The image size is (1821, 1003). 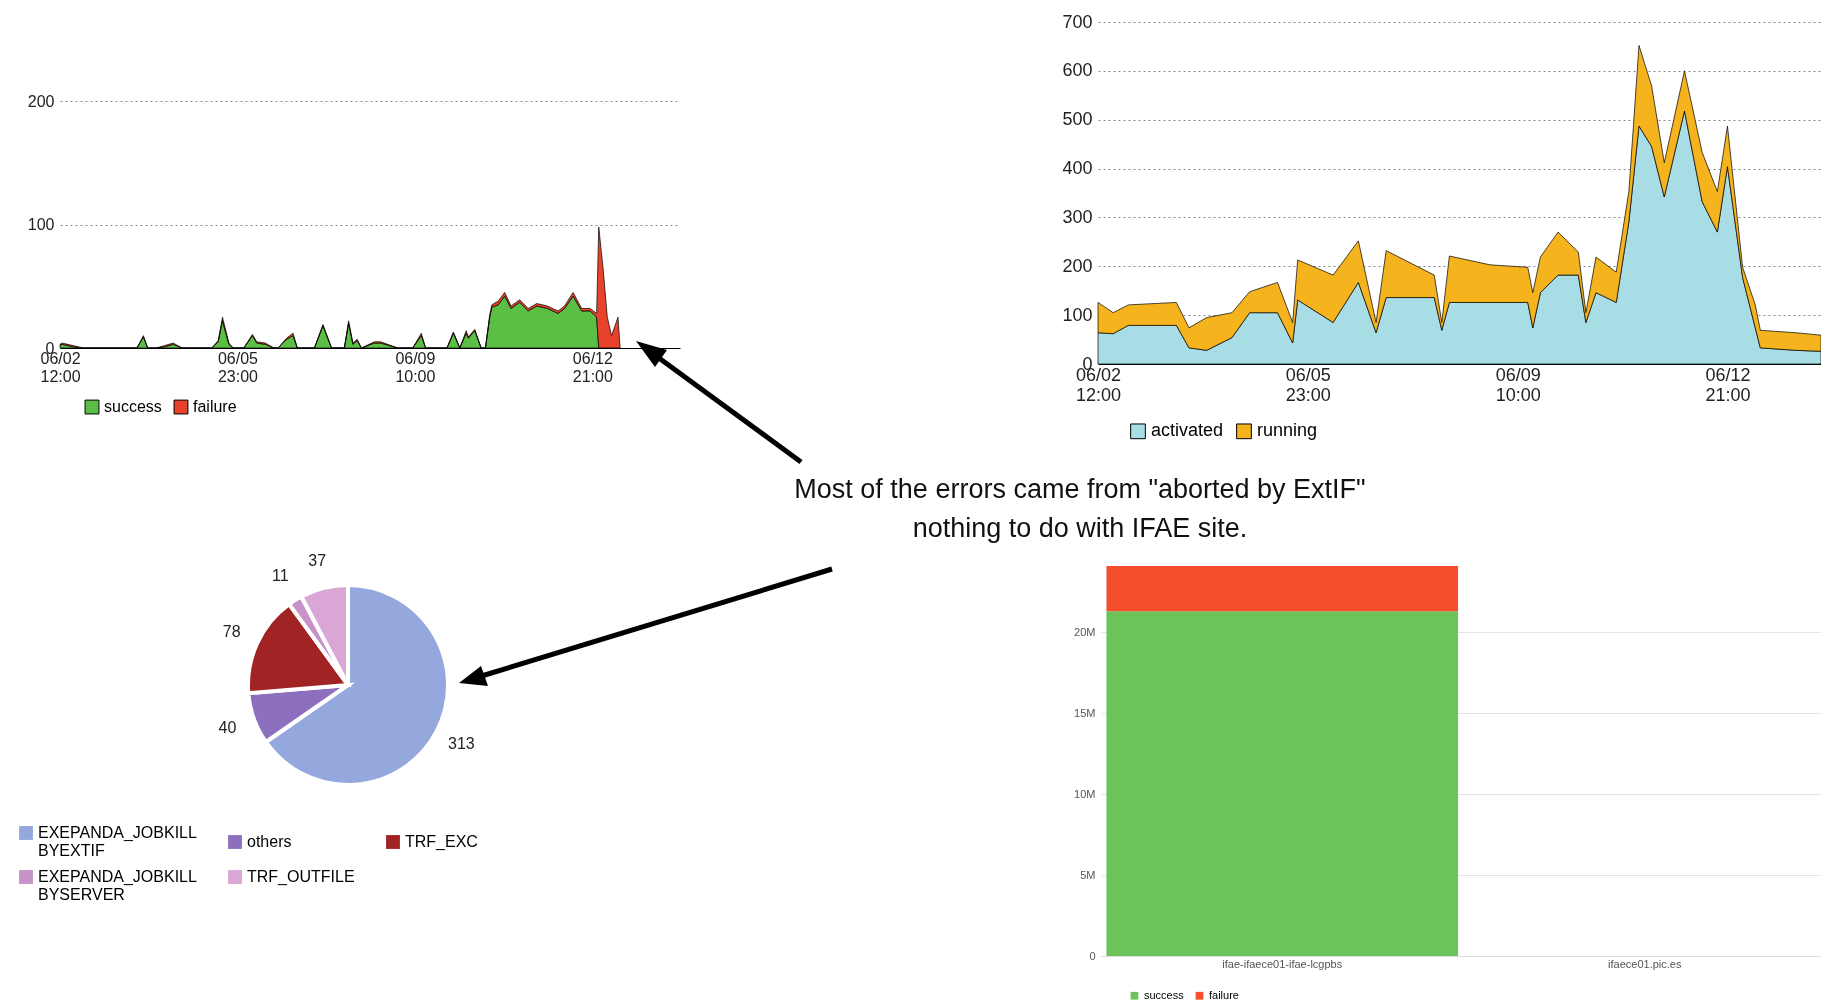 What do you see at coordinates (1085, 712) in the screenshot?
I see `y-tick-label: 15M` at bounding box center [1085, 712].